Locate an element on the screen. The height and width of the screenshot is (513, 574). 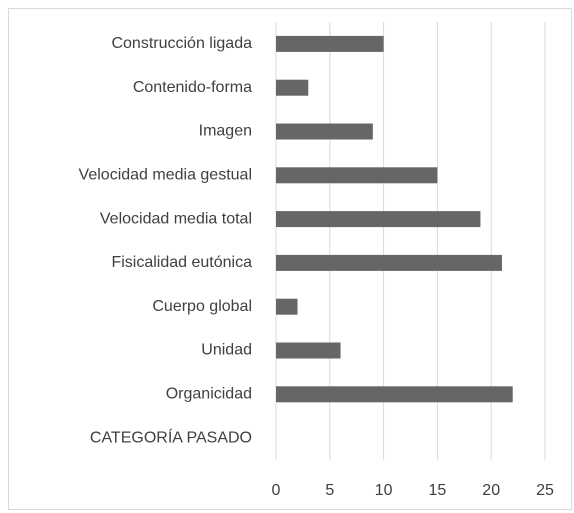
y-tick-label: Imagen is located at coordinates (225, 131).